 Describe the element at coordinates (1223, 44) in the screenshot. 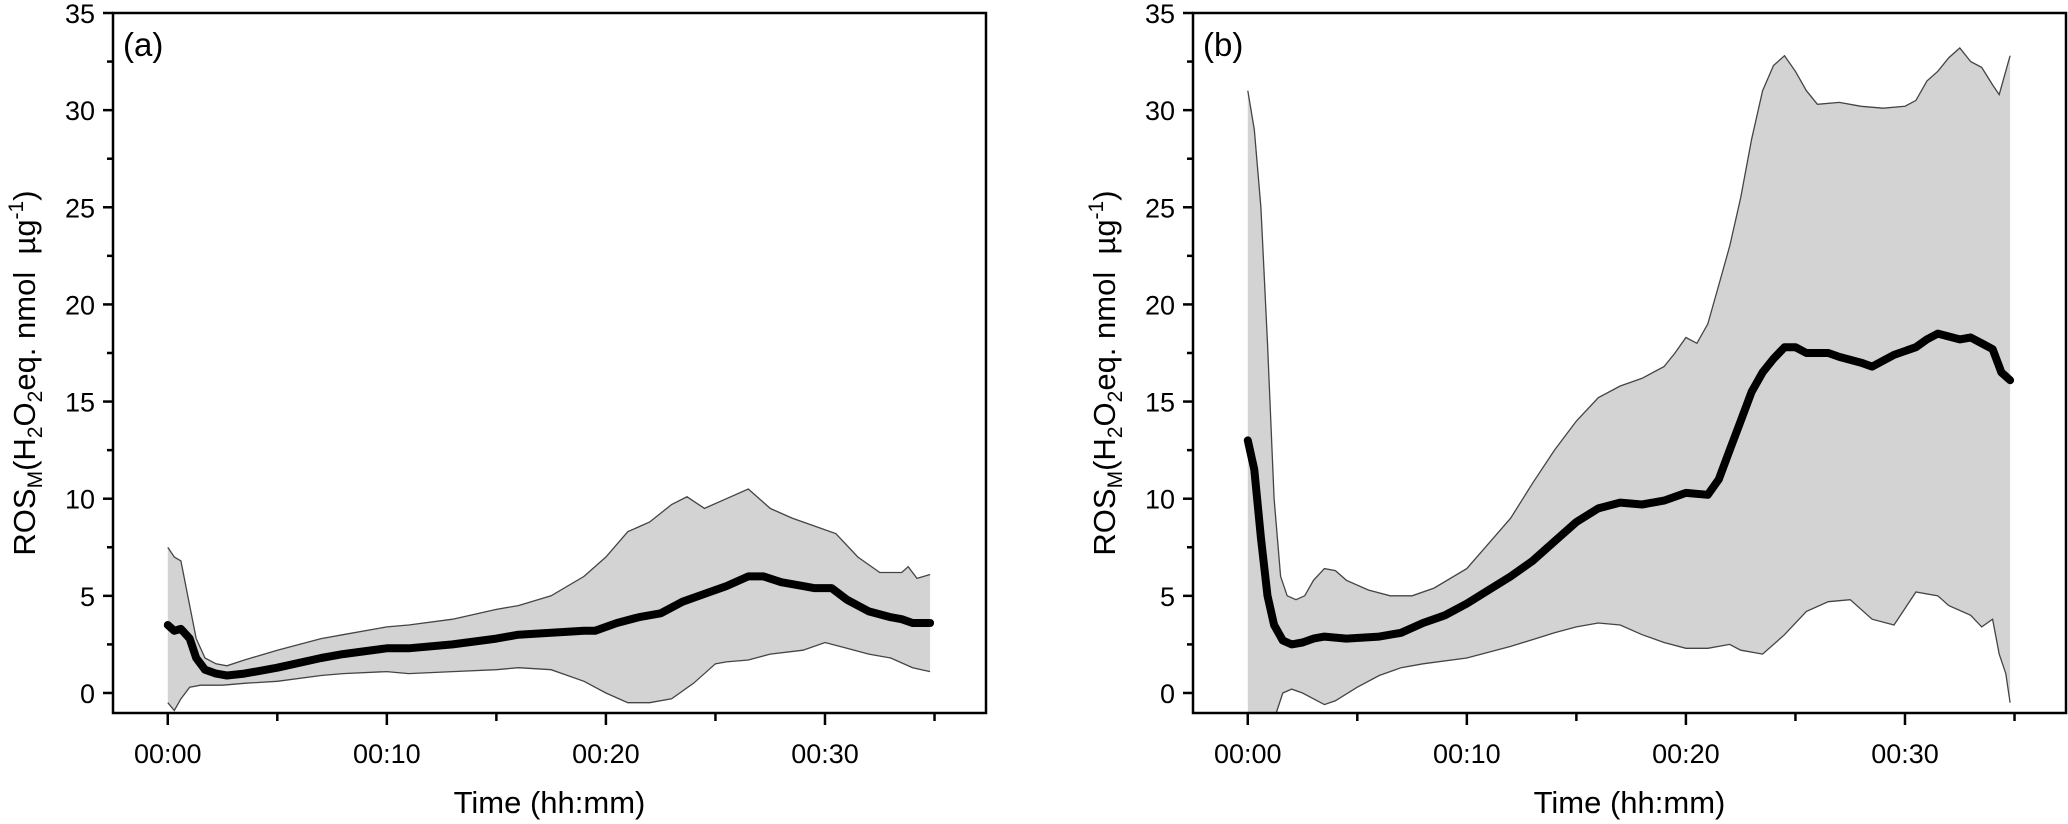

I see `panel-label: (b)` at that location.